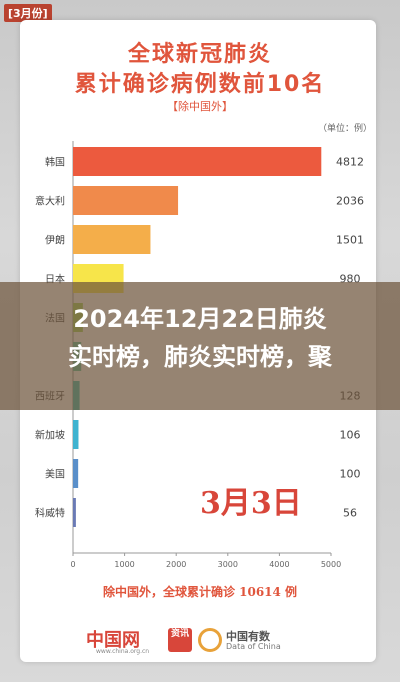 Image resolution: width=400 pixels, height=682 pixels. I want to click on footer-total: 除中国外，全球累计确诊 10614 例, so click(200, 592).